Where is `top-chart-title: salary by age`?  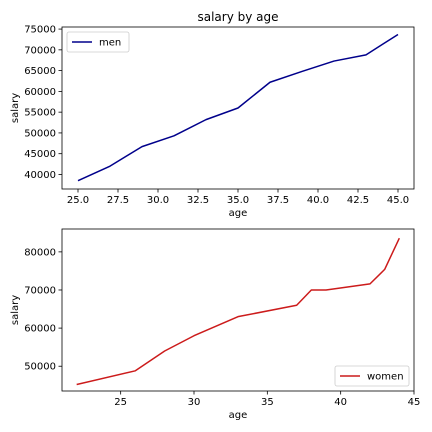
top-chart-title: salary by age is located at coordinates (237, 17).